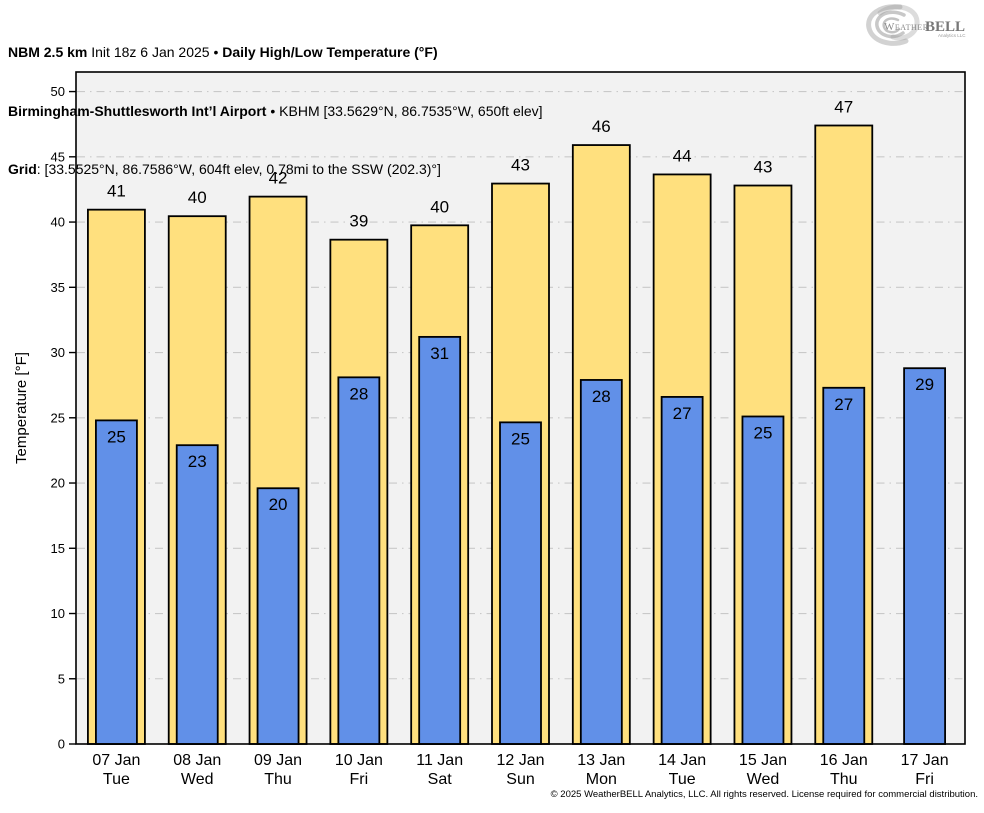 The width and height of the screenshot is (984, 813). Describe the element at coordinates (843, 106) in the screenshot. I see `high-temp-label: 47` at that location.